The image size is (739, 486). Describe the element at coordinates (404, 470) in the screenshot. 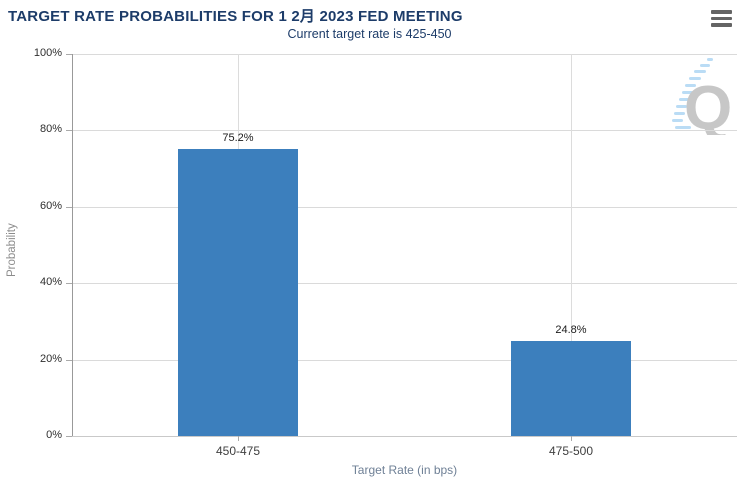

I see `x-axis-title: Target Rate (in bps)` at that location.